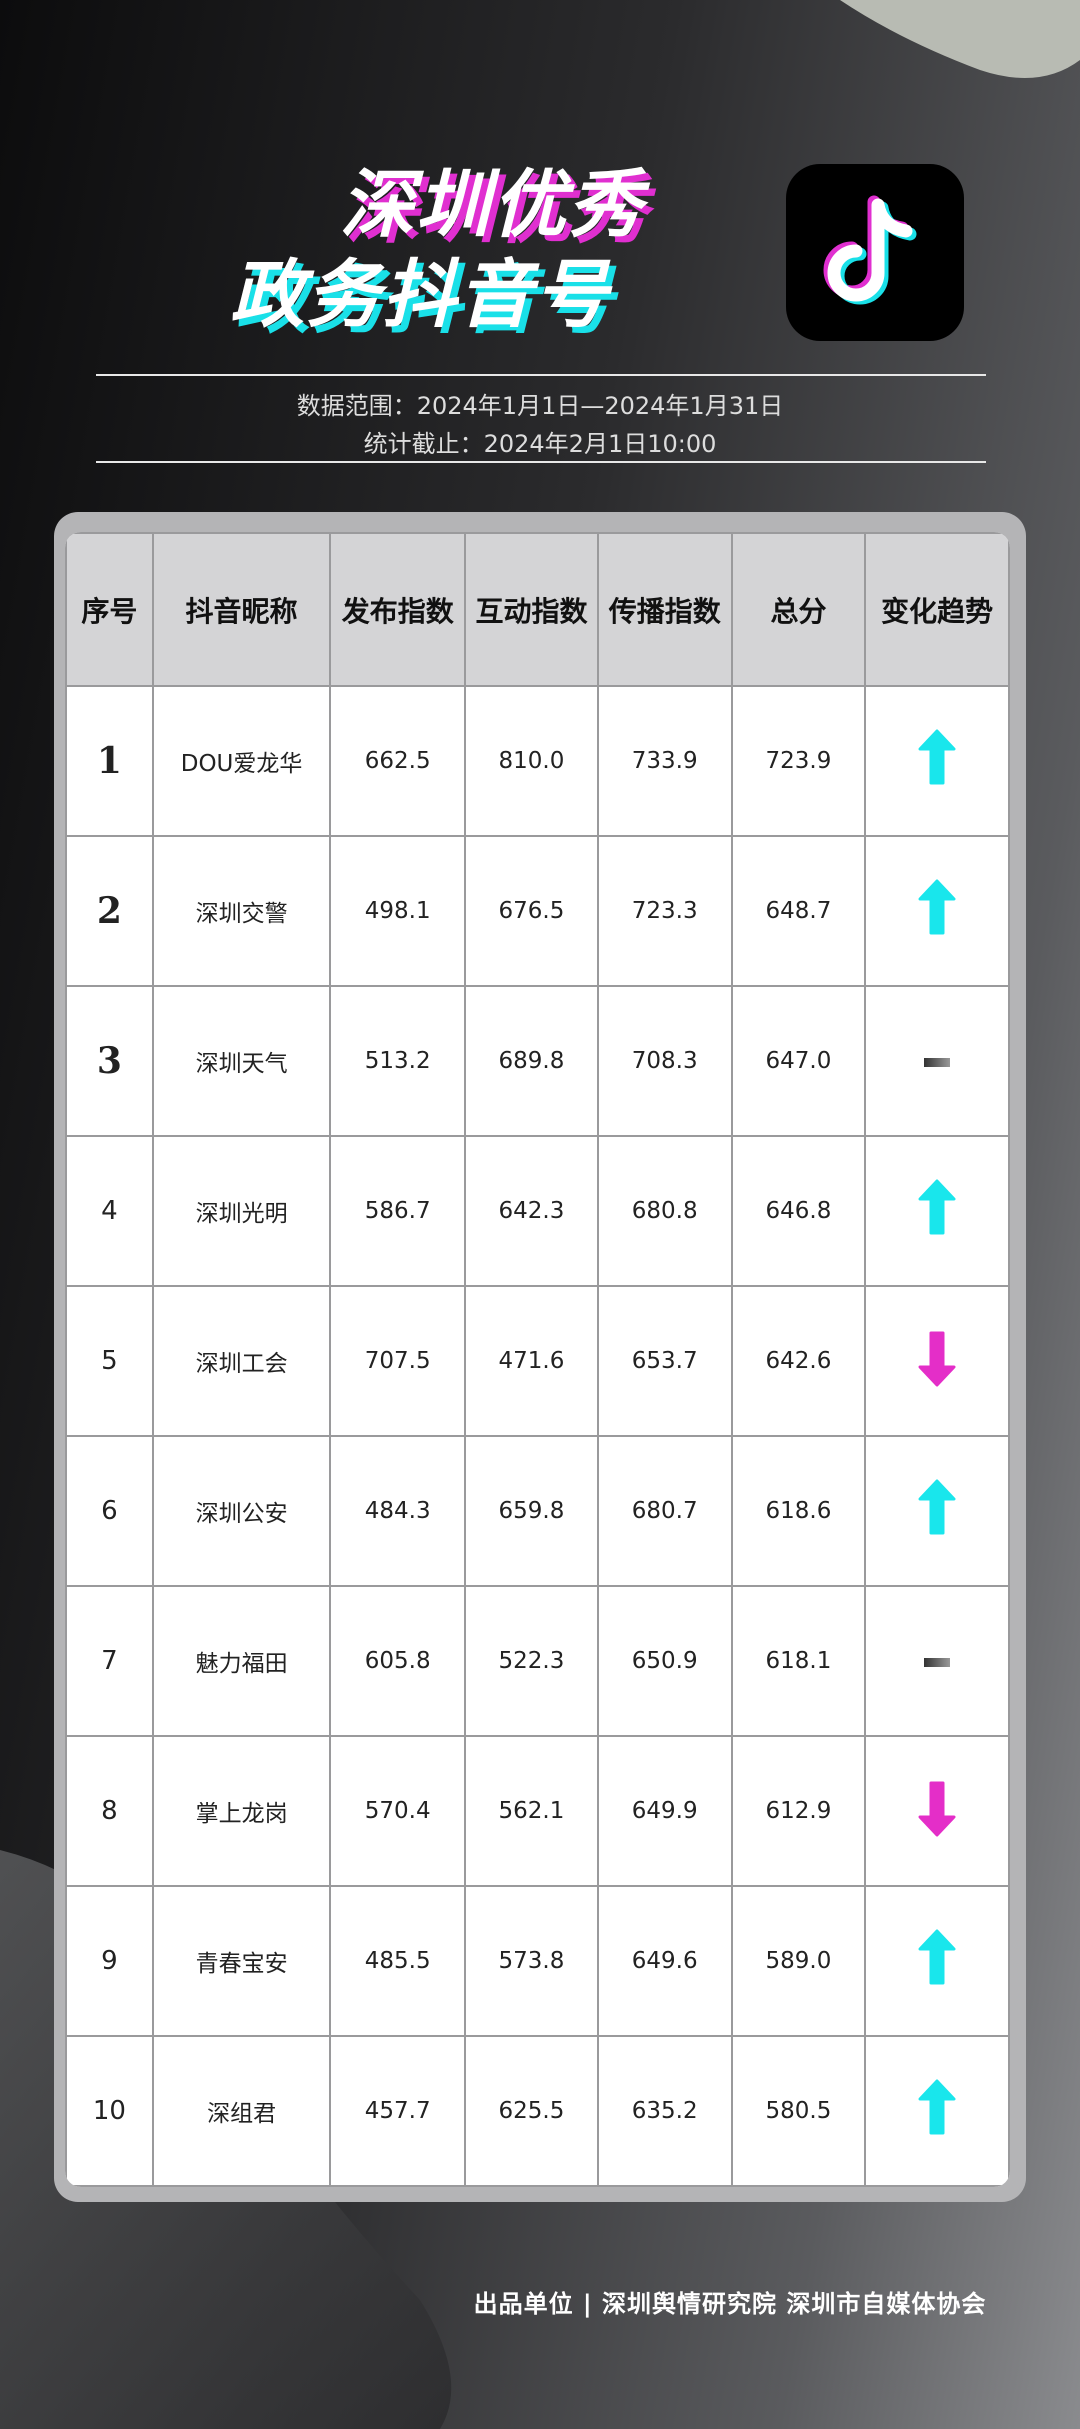 The height and width of the screenshot is (2429, 1080). I want to click on cell-total: 580.5, so click(798, 2111).